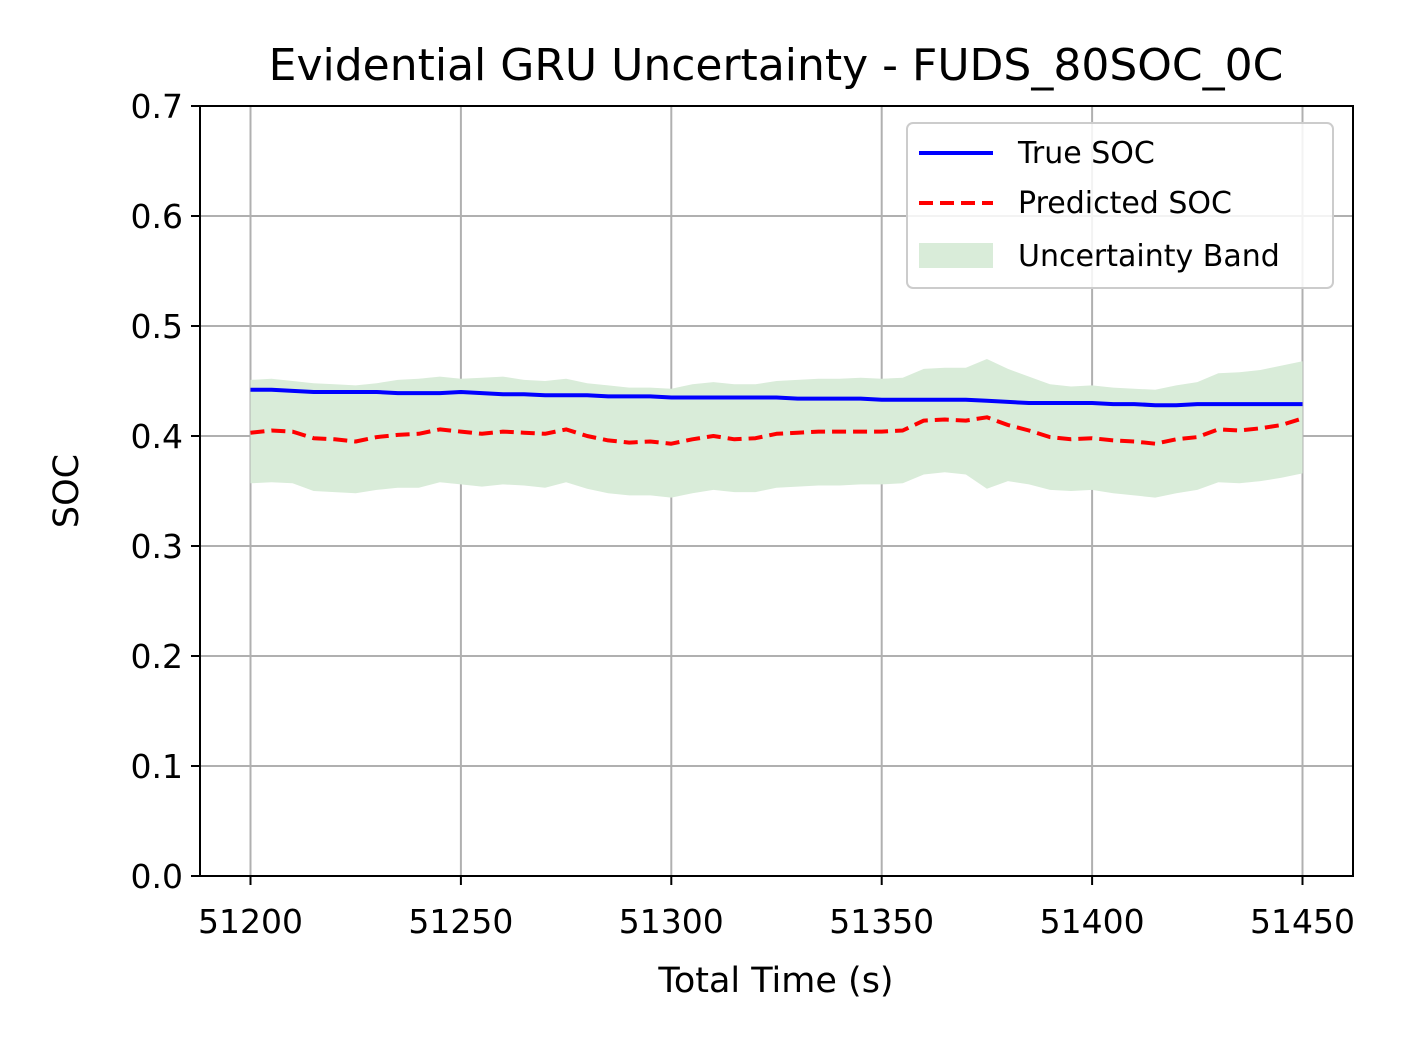  Describe the element at coordinates (881, 921) in the screenshot. I see `x-tick-label-3: 51350` at that location.